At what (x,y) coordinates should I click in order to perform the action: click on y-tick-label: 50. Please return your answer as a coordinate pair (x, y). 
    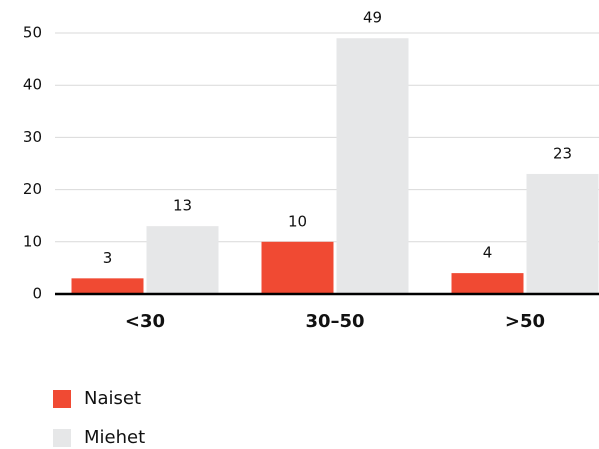
    Looking at the image, I should click on (32, 33).